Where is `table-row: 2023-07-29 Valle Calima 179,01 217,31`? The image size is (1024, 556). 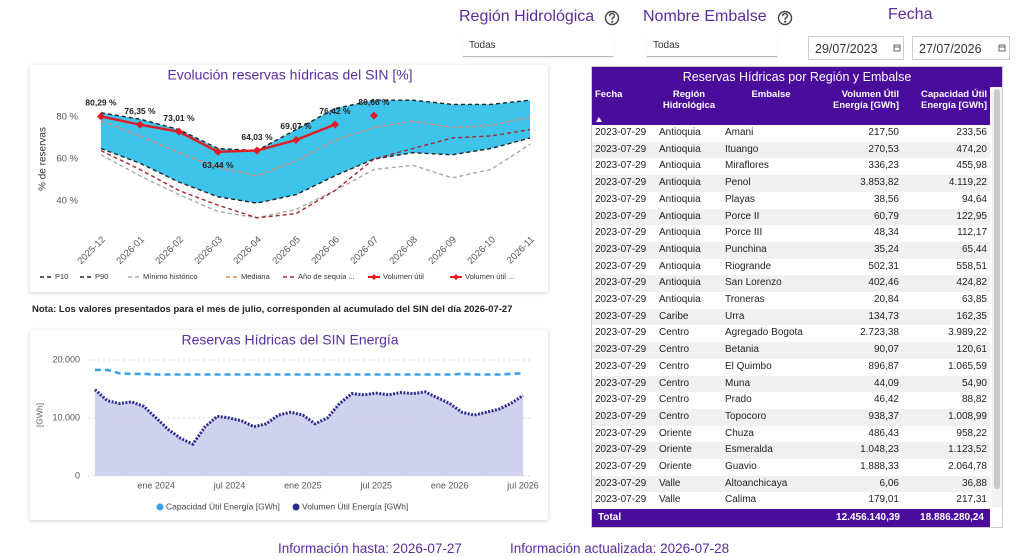 table-row: 2023-07-29 Valle Calima 179,01 217,31 is located at coordinates (791, 500).